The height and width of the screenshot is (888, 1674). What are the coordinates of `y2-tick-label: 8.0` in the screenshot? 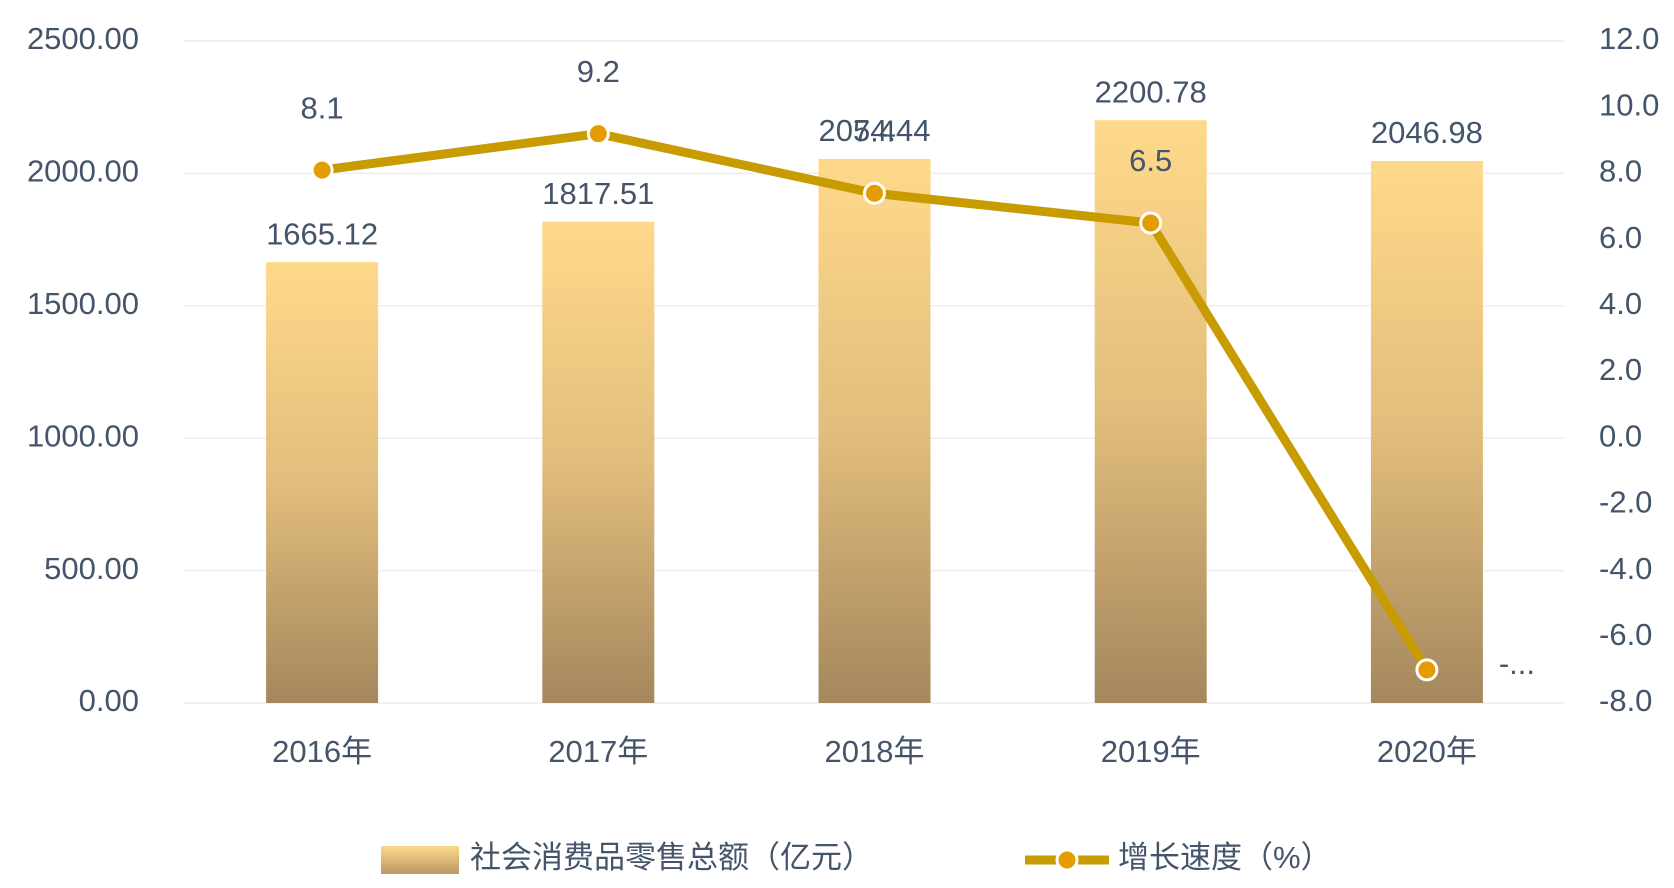 It's located at (1620, 171).